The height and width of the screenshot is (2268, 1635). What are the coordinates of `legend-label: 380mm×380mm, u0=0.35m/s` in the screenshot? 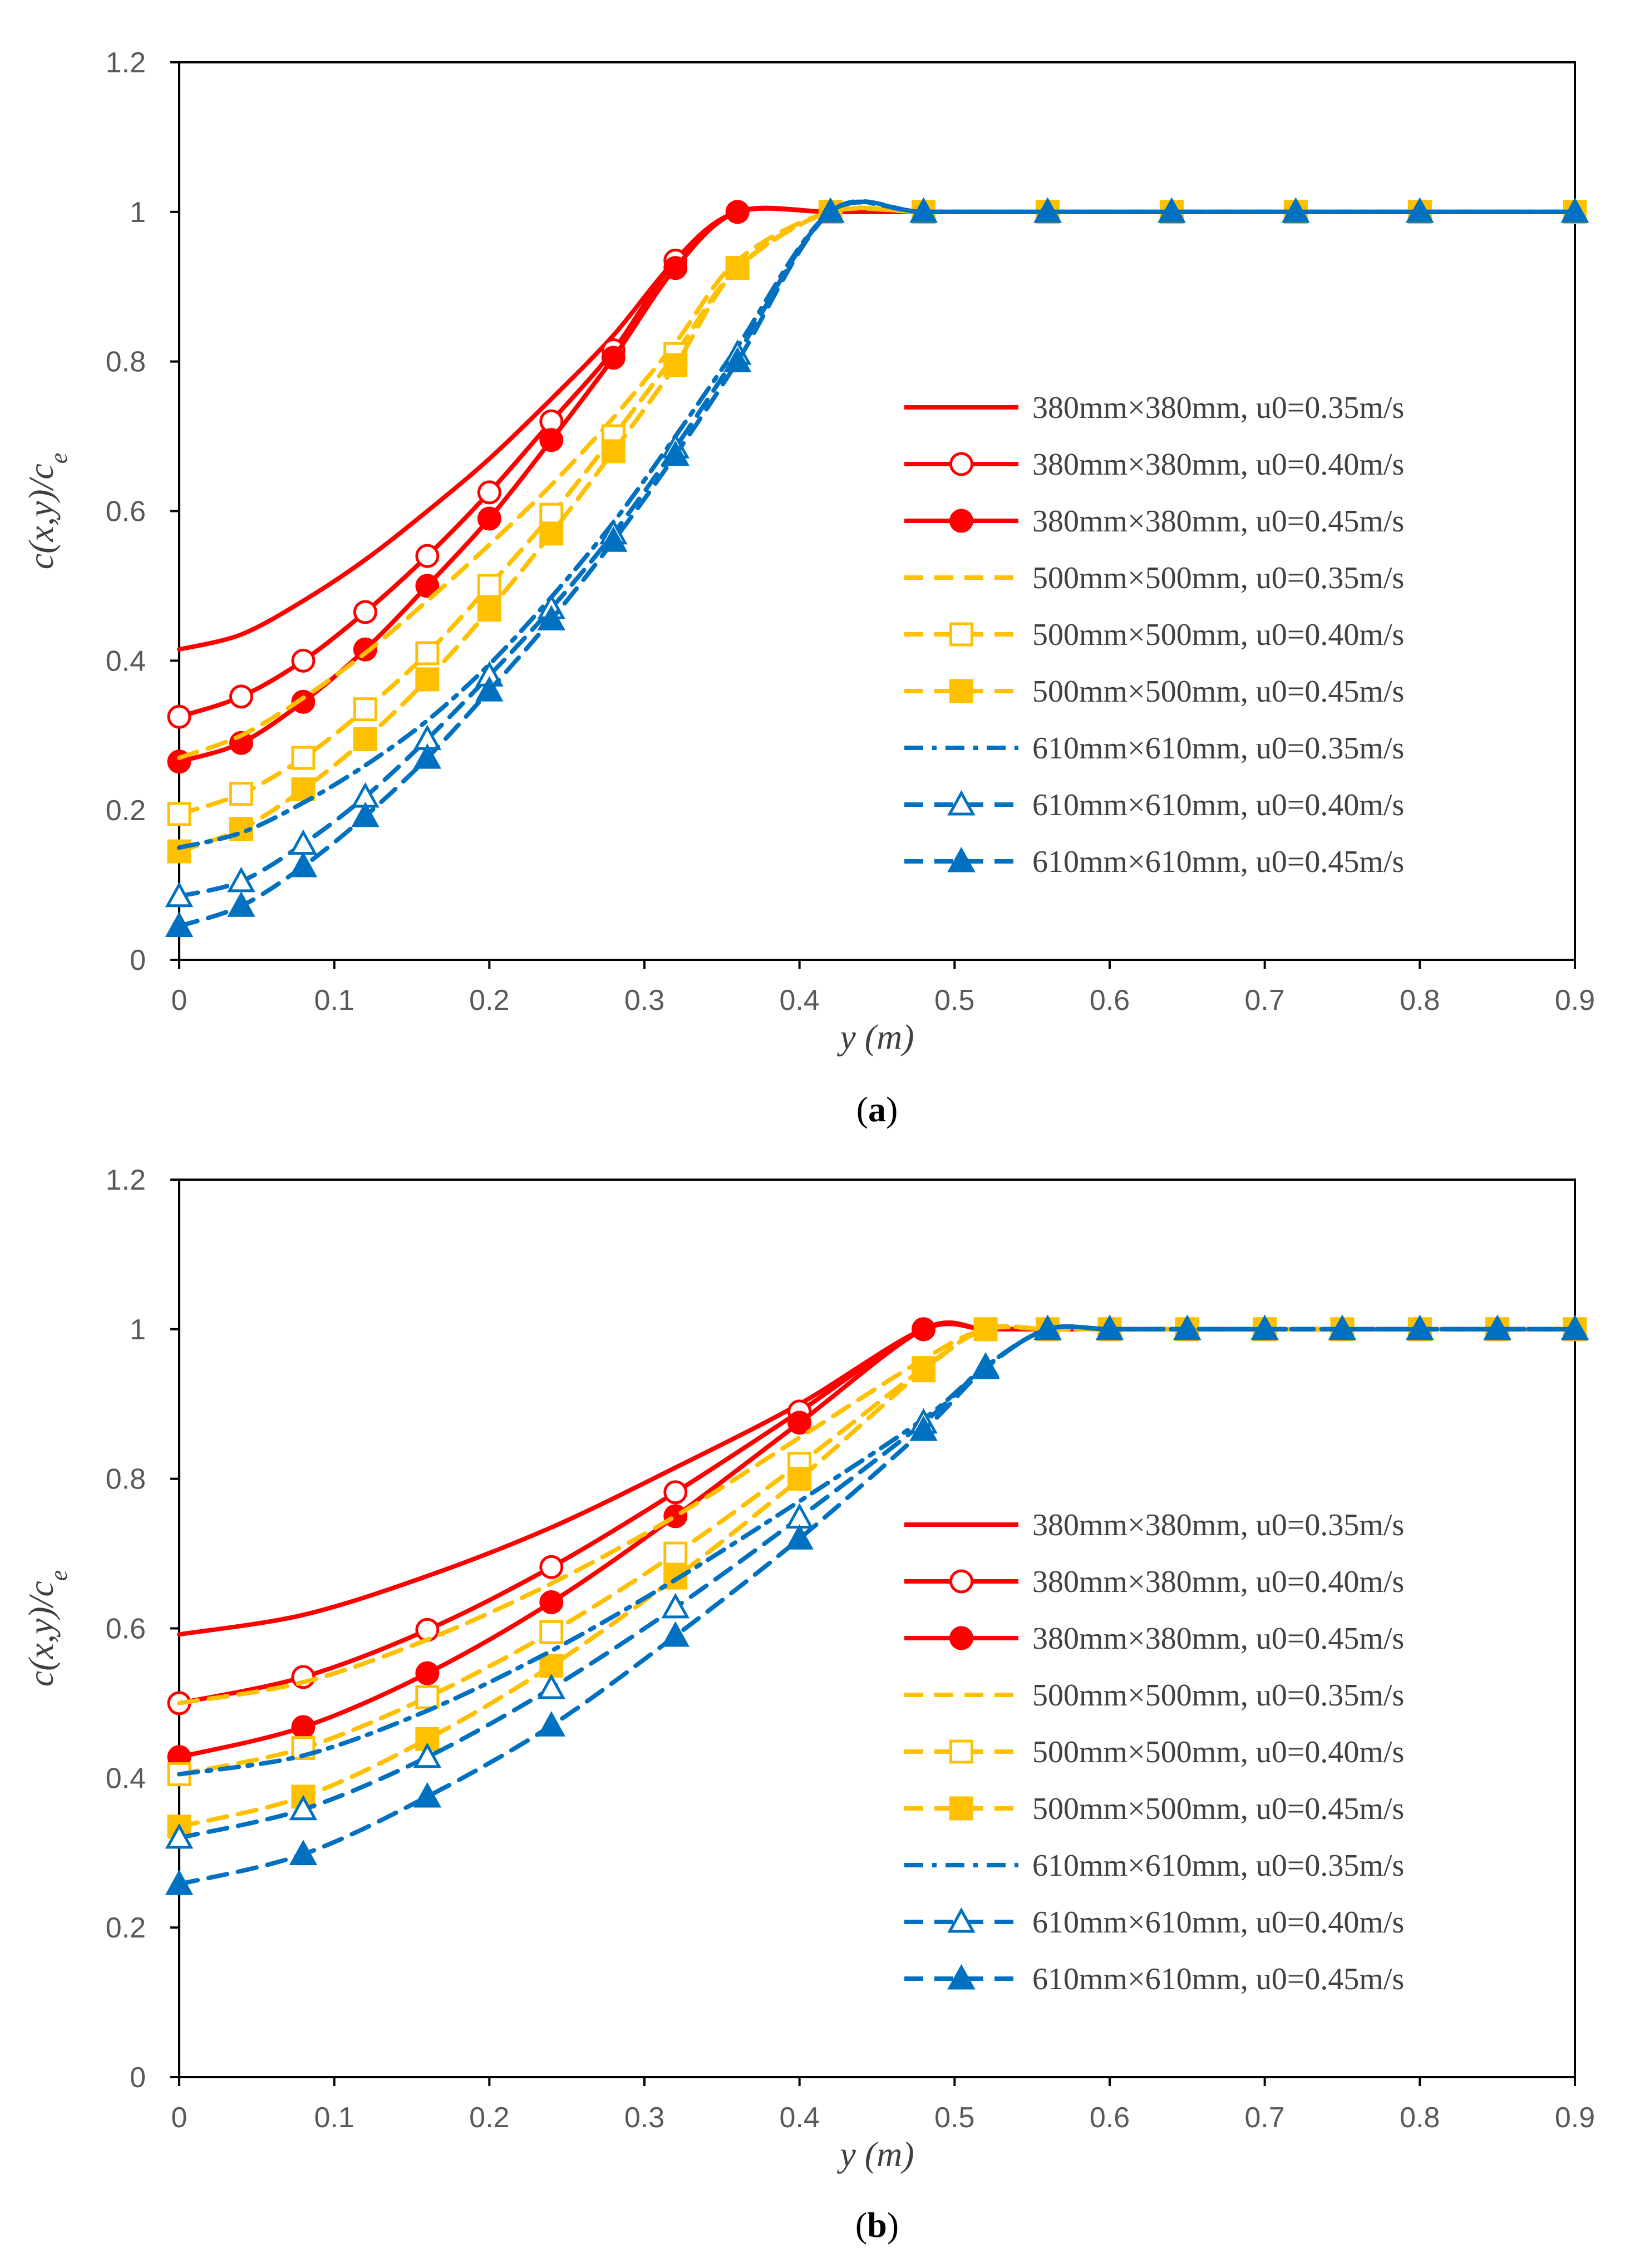 It's located at (1218, 1525).